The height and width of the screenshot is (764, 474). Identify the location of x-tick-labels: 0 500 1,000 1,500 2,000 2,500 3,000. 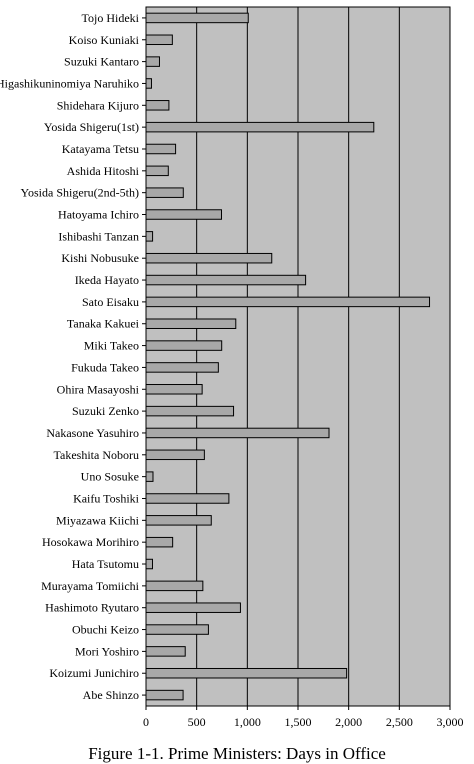
(303, 722).